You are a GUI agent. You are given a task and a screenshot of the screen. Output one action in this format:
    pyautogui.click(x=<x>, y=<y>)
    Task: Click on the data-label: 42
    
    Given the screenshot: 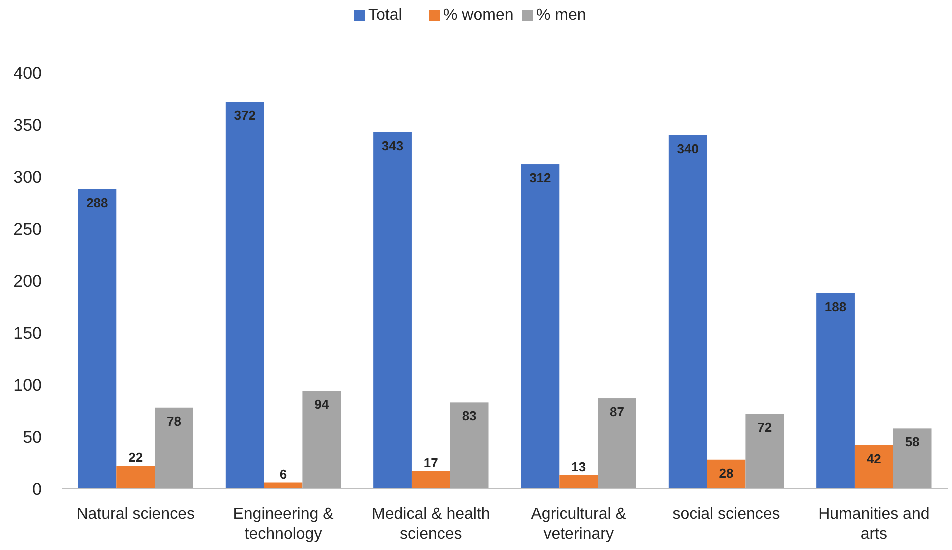 What is the action you would take?
    pyautogui.click(x=874, y=458)
    